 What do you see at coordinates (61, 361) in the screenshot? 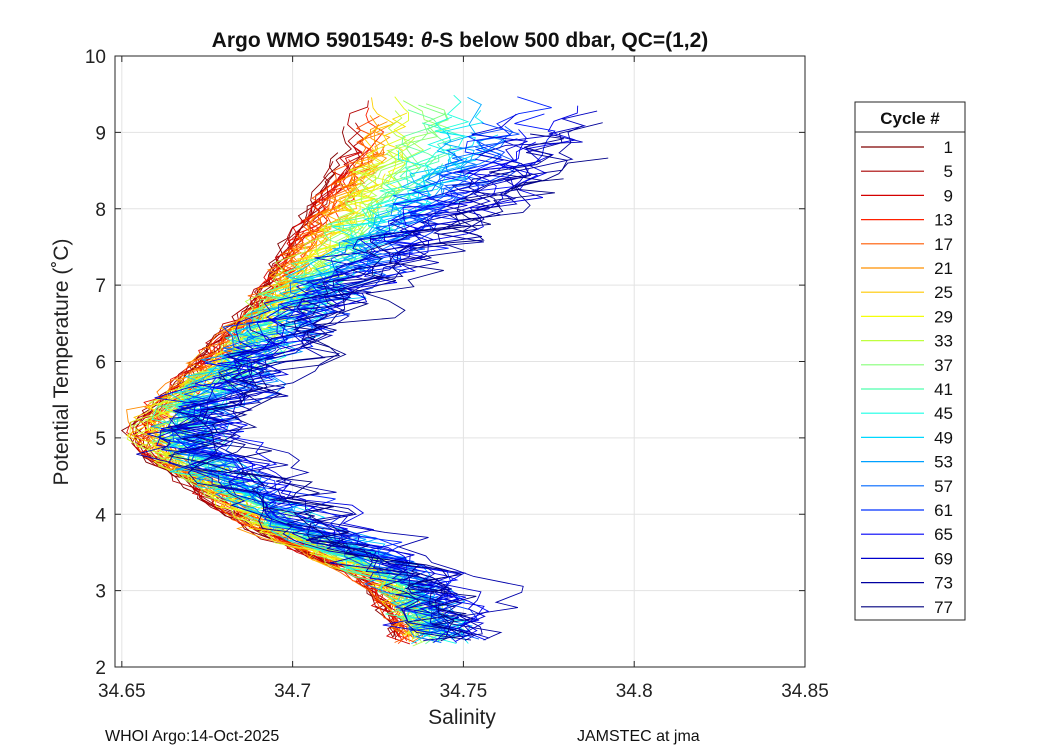
I see `y-axis-label: Potential Temperature (˚C)` at bounding box center [61, 361].